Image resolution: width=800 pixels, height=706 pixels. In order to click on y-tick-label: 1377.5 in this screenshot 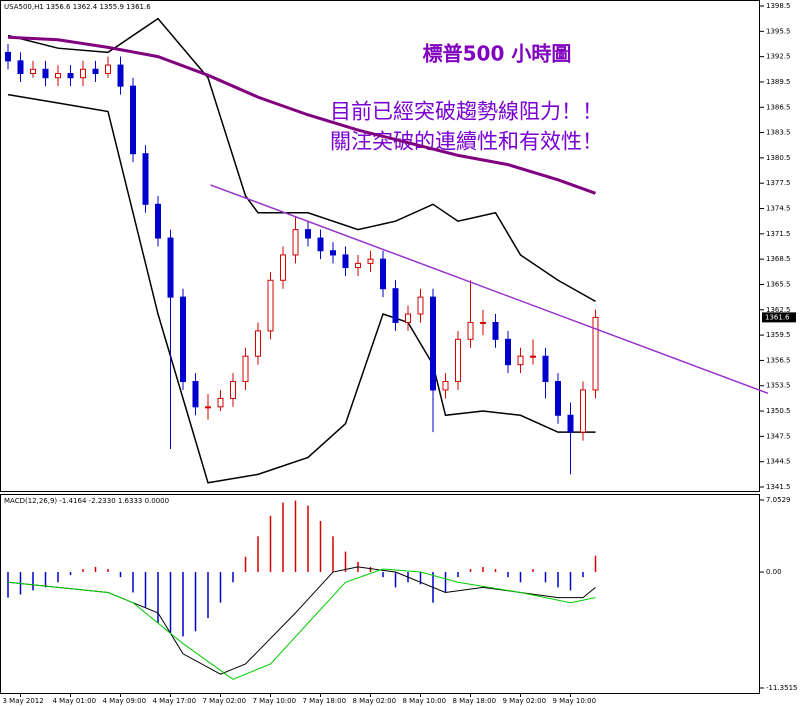, I will do `click(778, 183)`.